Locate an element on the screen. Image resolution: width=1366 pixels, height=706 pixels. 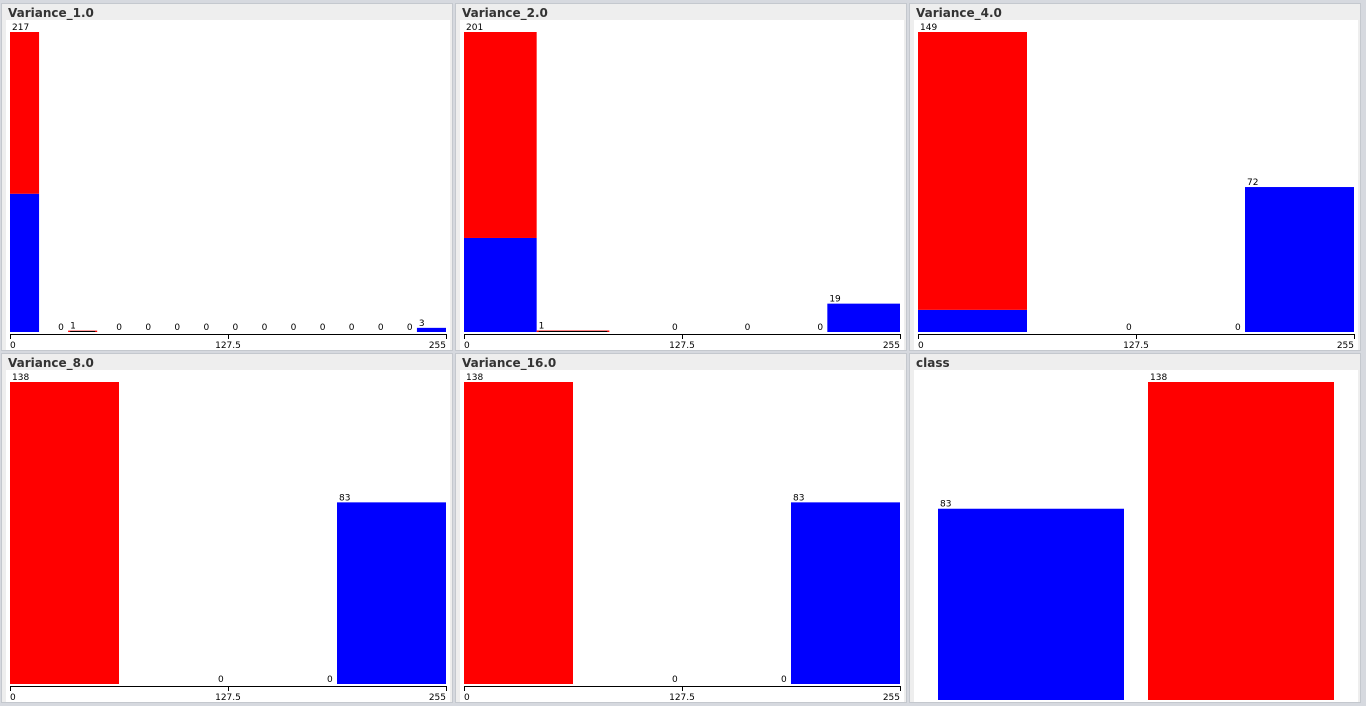
bar-count-label: 149 is located at coordinates (928, 28).